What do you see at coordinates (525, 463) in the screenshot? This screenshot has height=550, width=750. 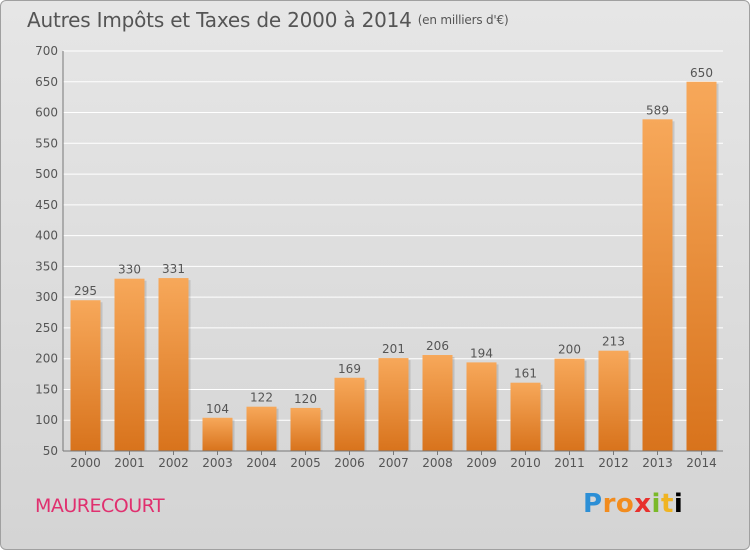 I see `x-tick-label: 2010` at bounding box center [525, 463].